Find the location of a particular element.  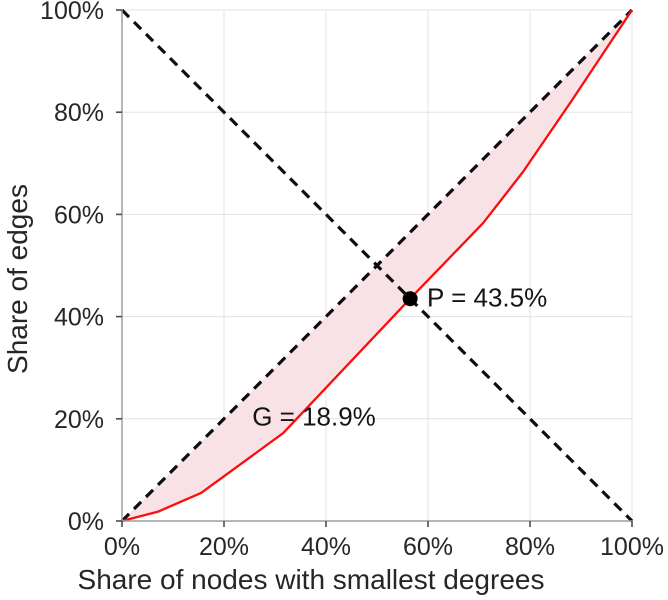

intersection-marker is located at coordinates (410, 299).